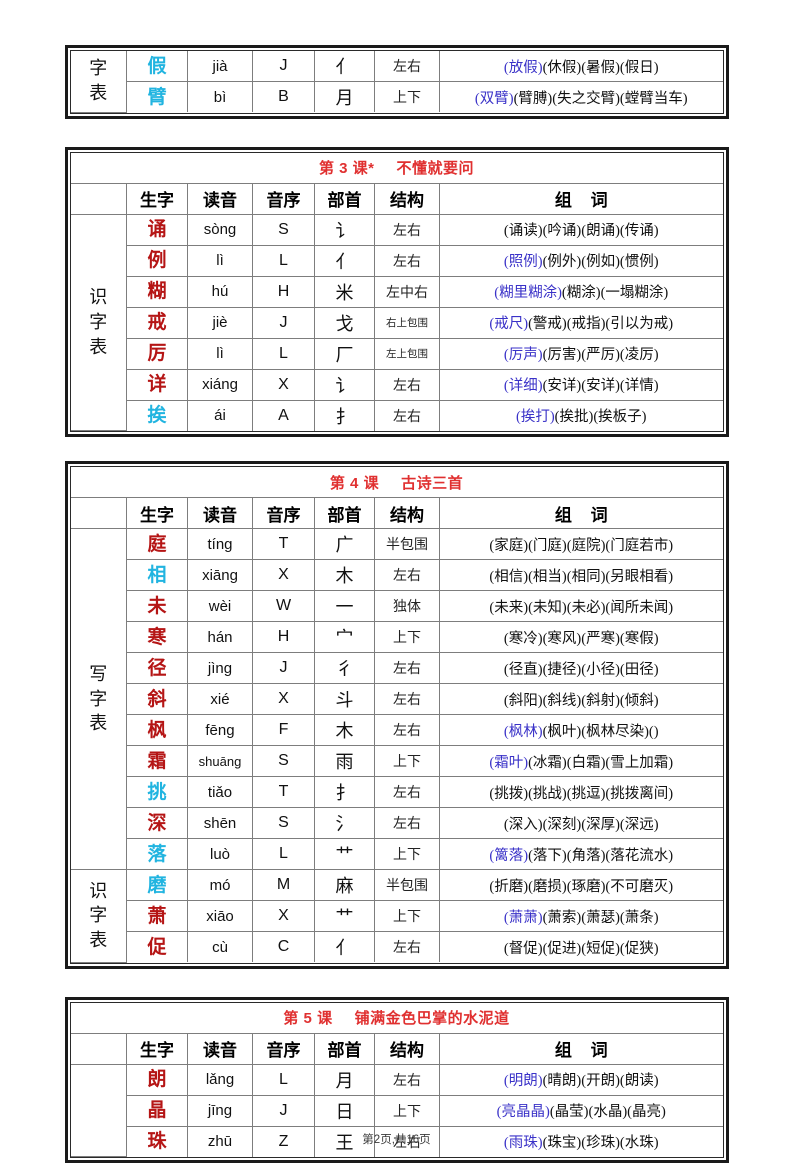 The width and height of the screenshot is (793, 1167). Describe the element at coordinates (600, 669) in the screenshot. I see `vocab-word: (小径)` at that location.